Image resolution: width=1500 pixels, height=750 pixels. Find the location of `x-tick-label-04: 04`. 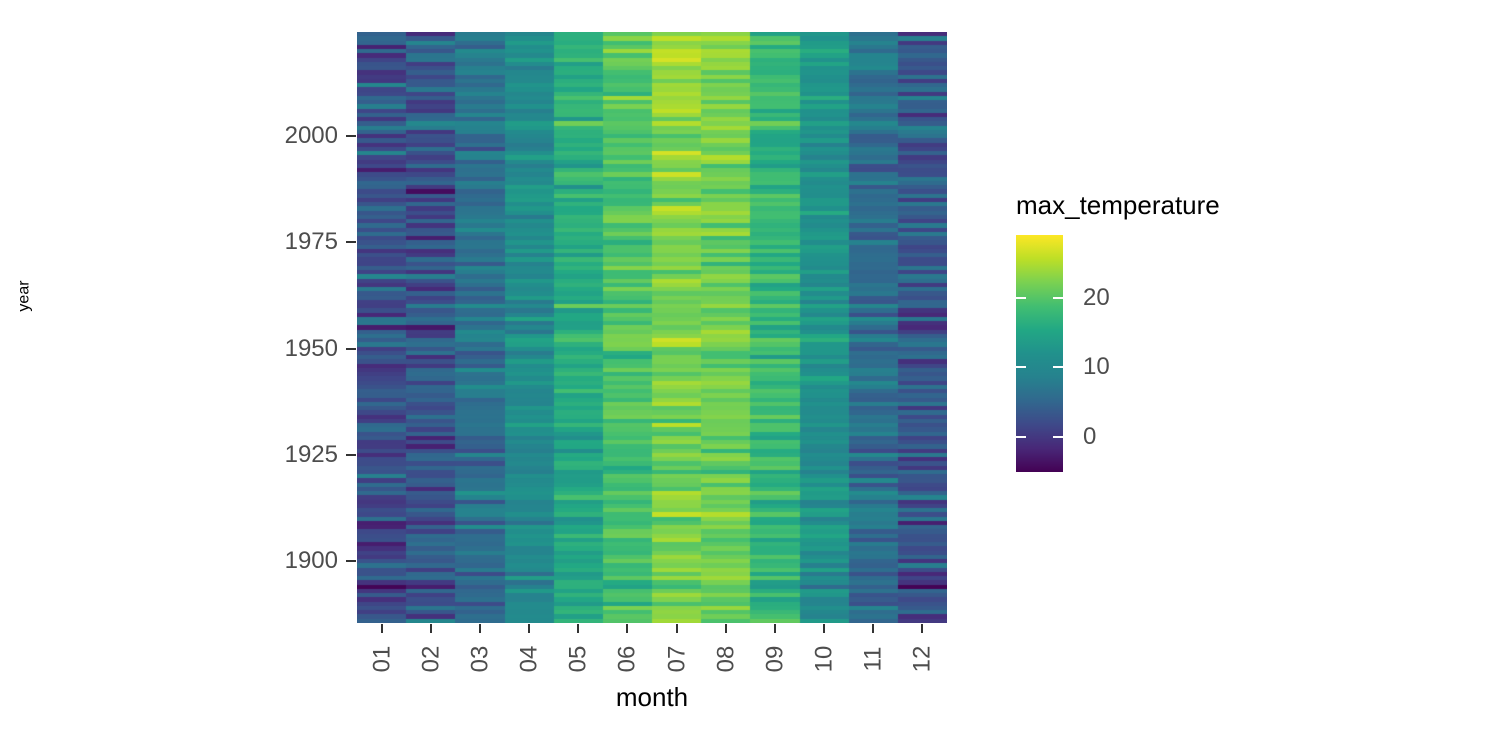

x-tick-label-04: 04 is located at coordinates (528, 659).